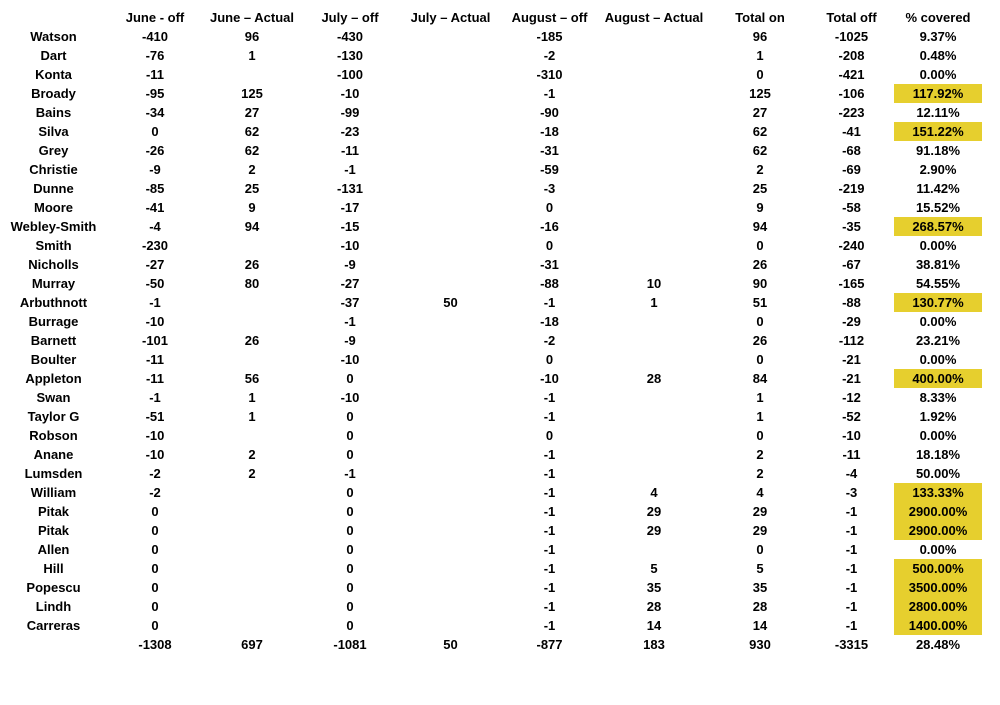 Image resolution: width=1000 pixels, height=705 pixels. What do you see at coordinates (549, 321) in the screenshot?
I see `value-cell: -18` at bounding box center [549, 321].